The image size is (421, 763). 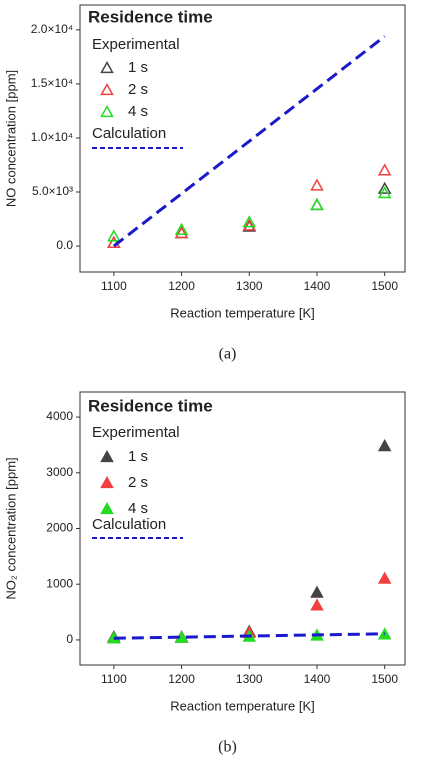 What do you see at coordinates (52, 137) in the screenshot?
I see `y-tick-label: 1.0×10⁴` at bounding box center [52, 137].